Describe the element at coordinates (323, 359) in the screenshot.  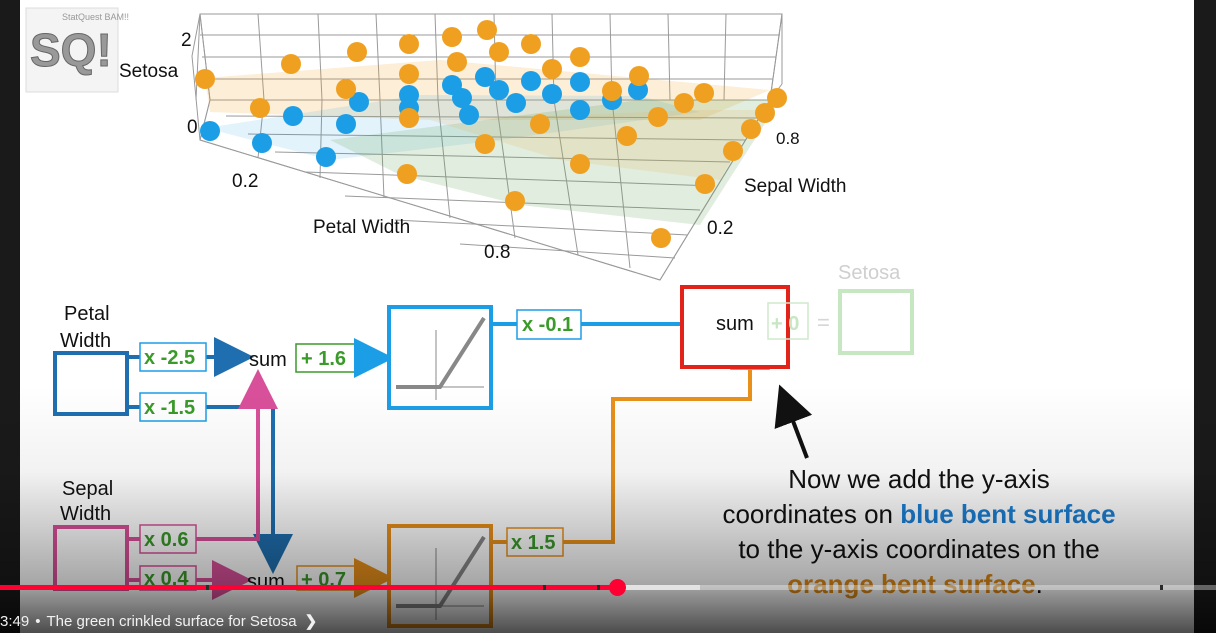
I see `bias-top: + 1.6` at that location.